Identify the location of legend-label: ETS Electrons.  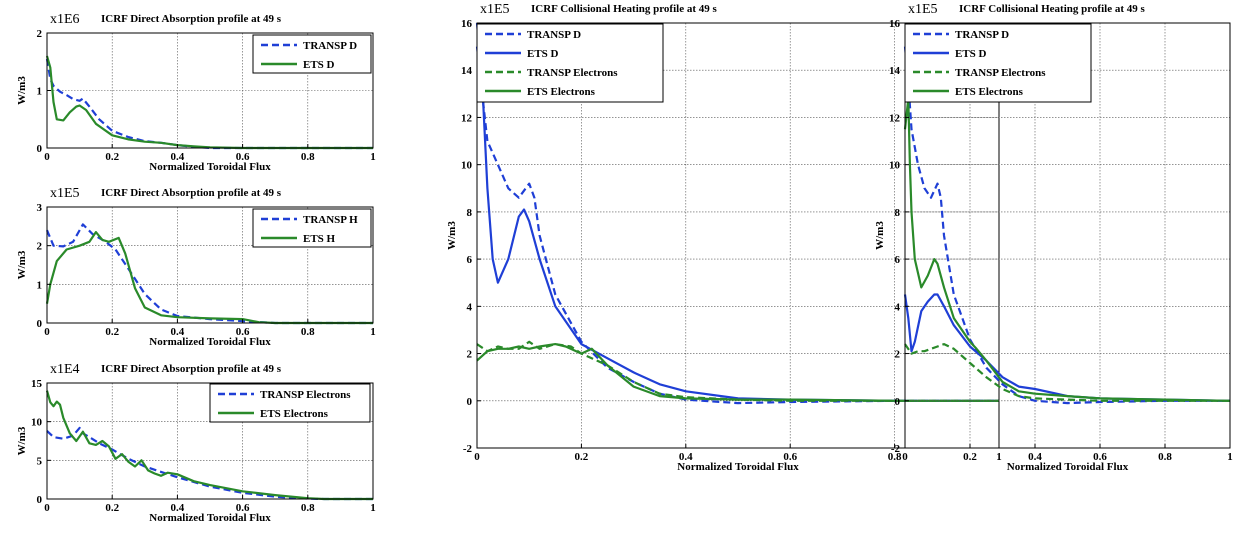
(989, 92).